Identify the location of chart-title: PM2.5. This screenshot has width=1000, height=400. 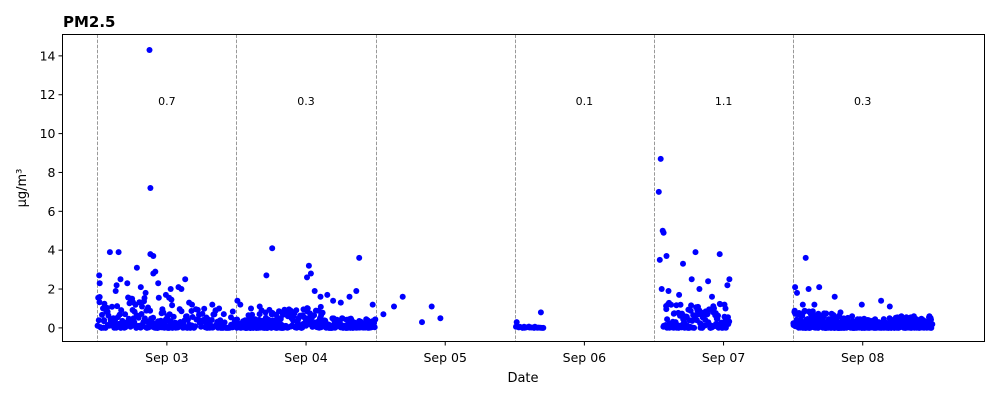
(89, 22).